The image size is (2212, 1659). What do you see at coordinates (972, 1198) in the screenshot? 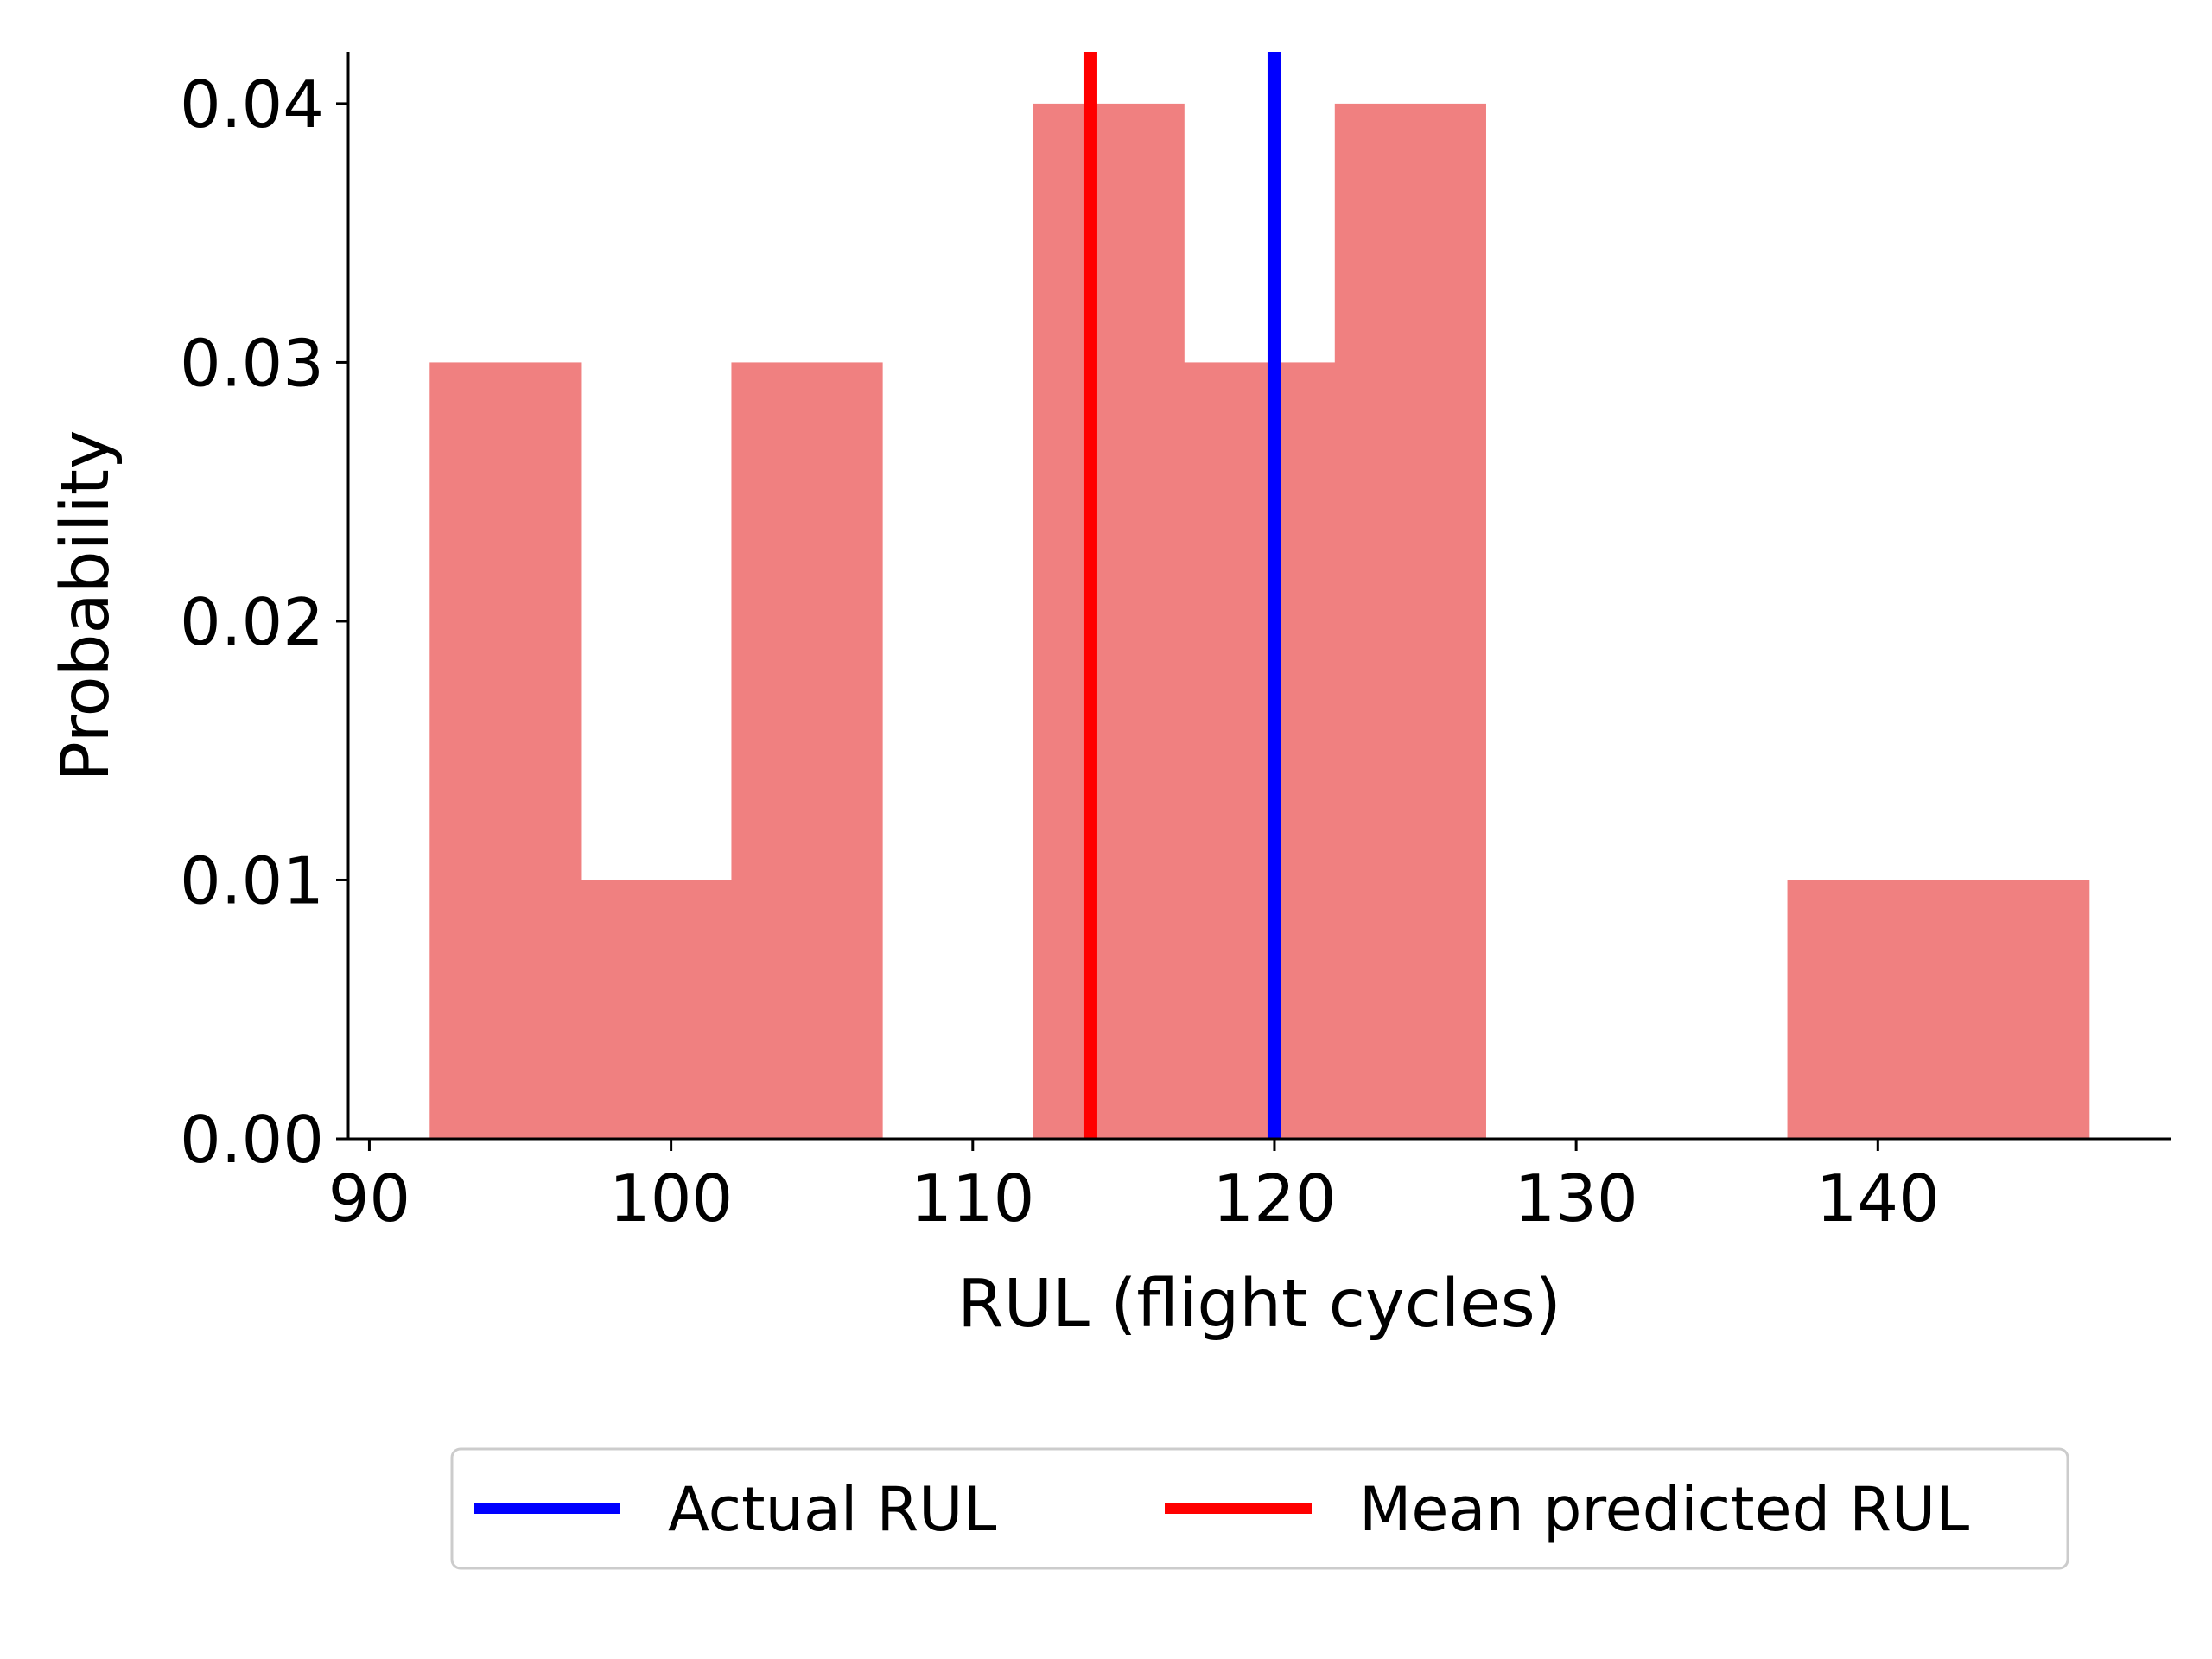
I see `x-tick-label-110: 110` at bounding box center [972, 1198].